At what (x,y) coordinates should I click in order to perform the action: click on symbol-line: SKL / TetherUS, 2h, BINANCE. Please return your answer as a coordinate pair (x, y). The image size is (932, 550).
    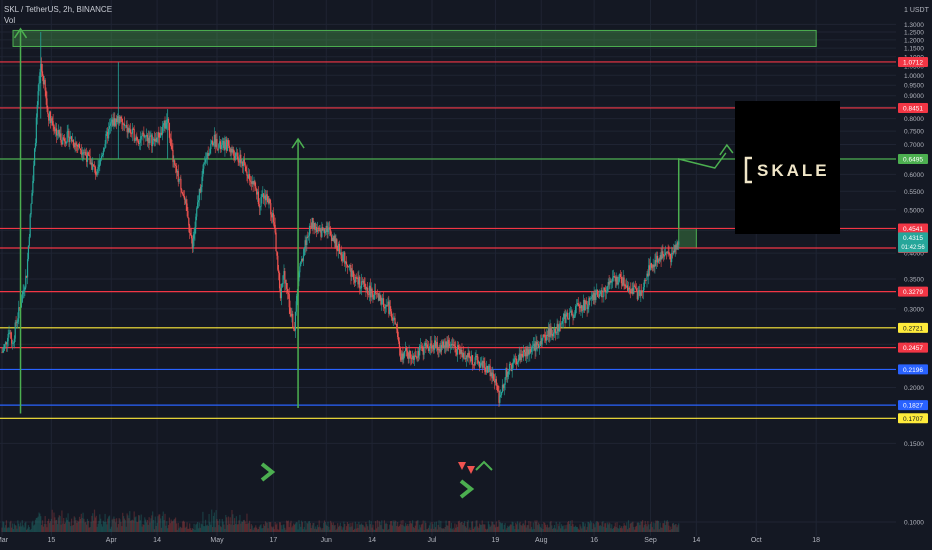
    Looking at the image, I should click on (58, 9).